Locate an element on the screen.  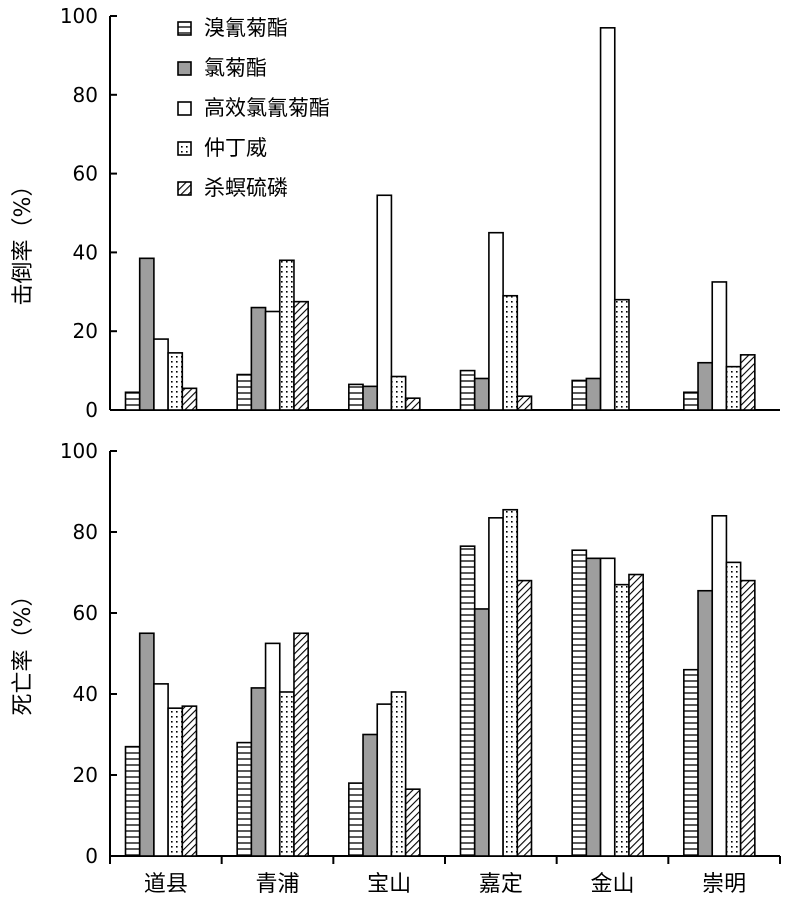
x-category-label: 宝山 is located at coordinates (389, 884).